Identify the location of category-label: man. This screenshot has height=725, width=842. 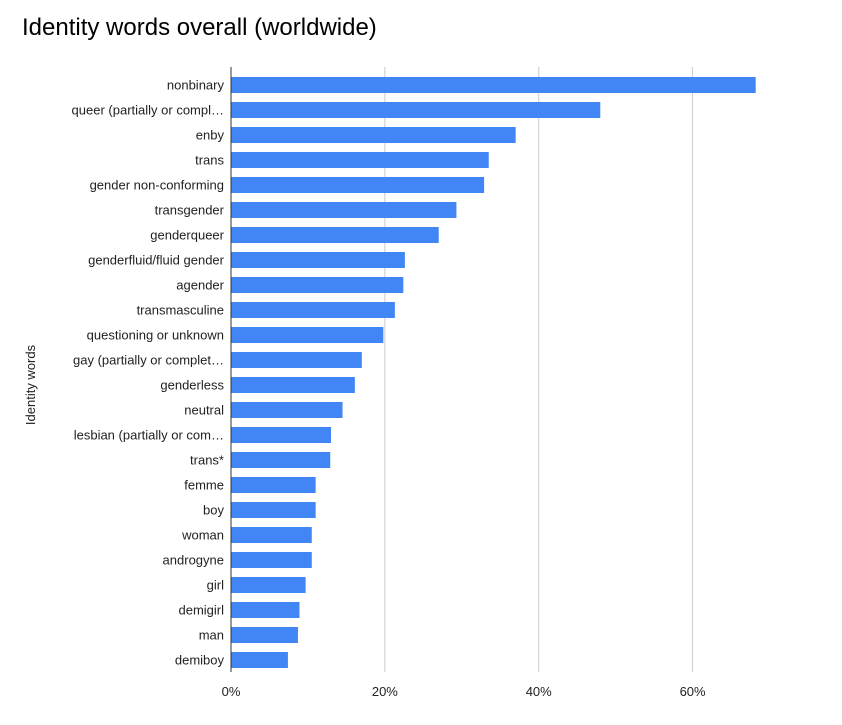
(211, 635).